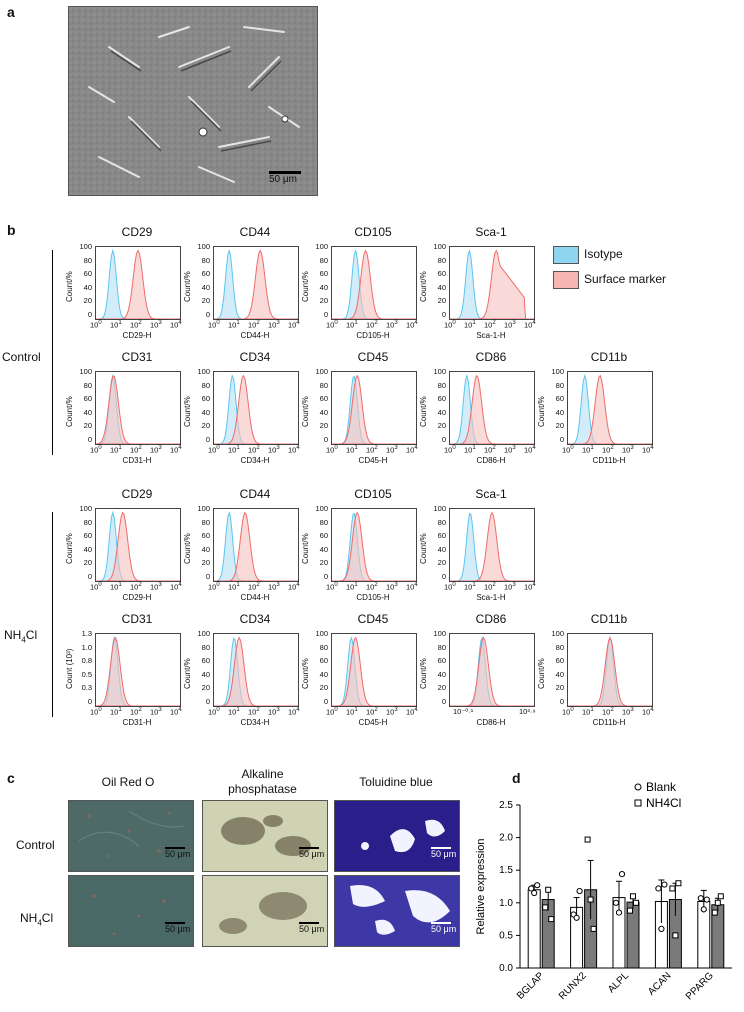 This screenshot has height=1012, width=744. I want to click on y-tick-label: 1.5, so click(506, 870).